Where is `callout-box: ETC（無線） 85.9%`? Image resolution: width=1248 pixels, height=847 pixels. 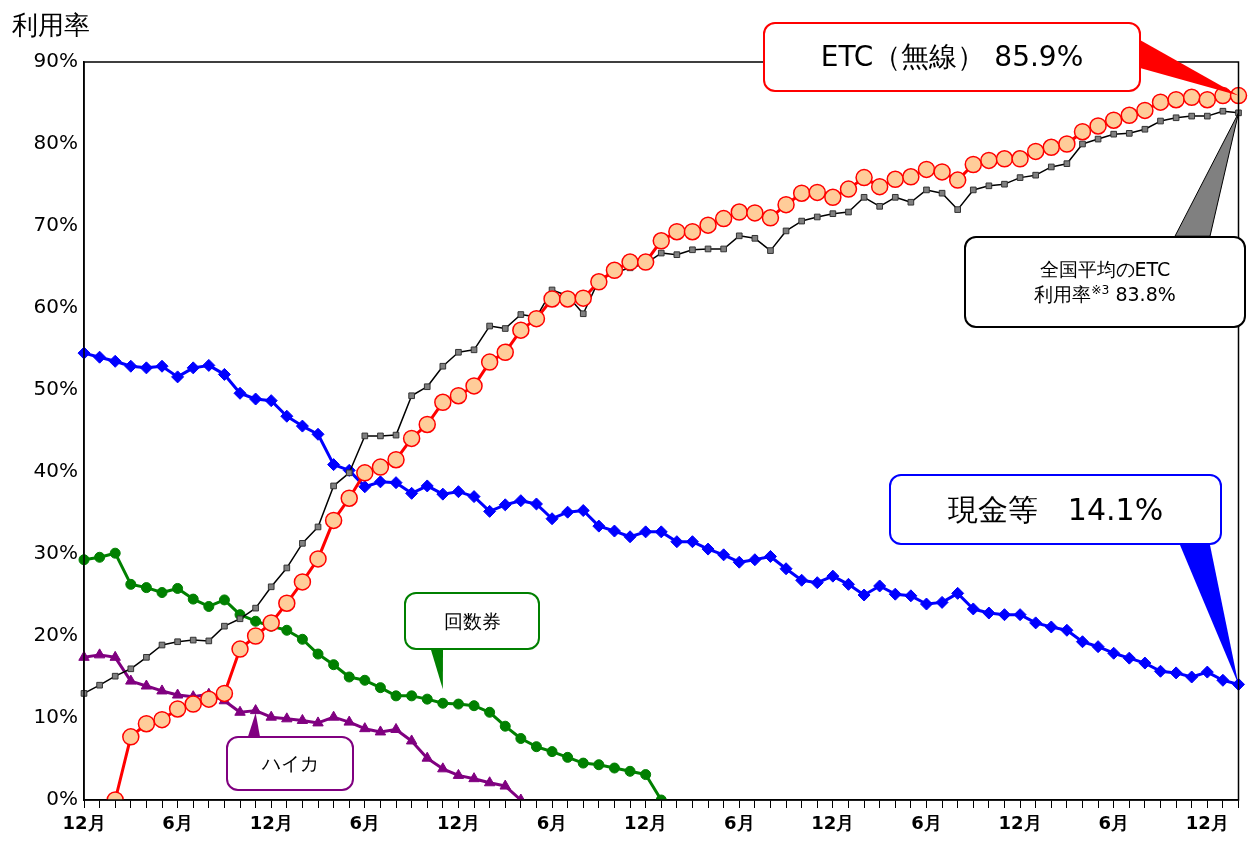
callout-box: ETC（無線） 85.9% is located at coordinates (952, 57).